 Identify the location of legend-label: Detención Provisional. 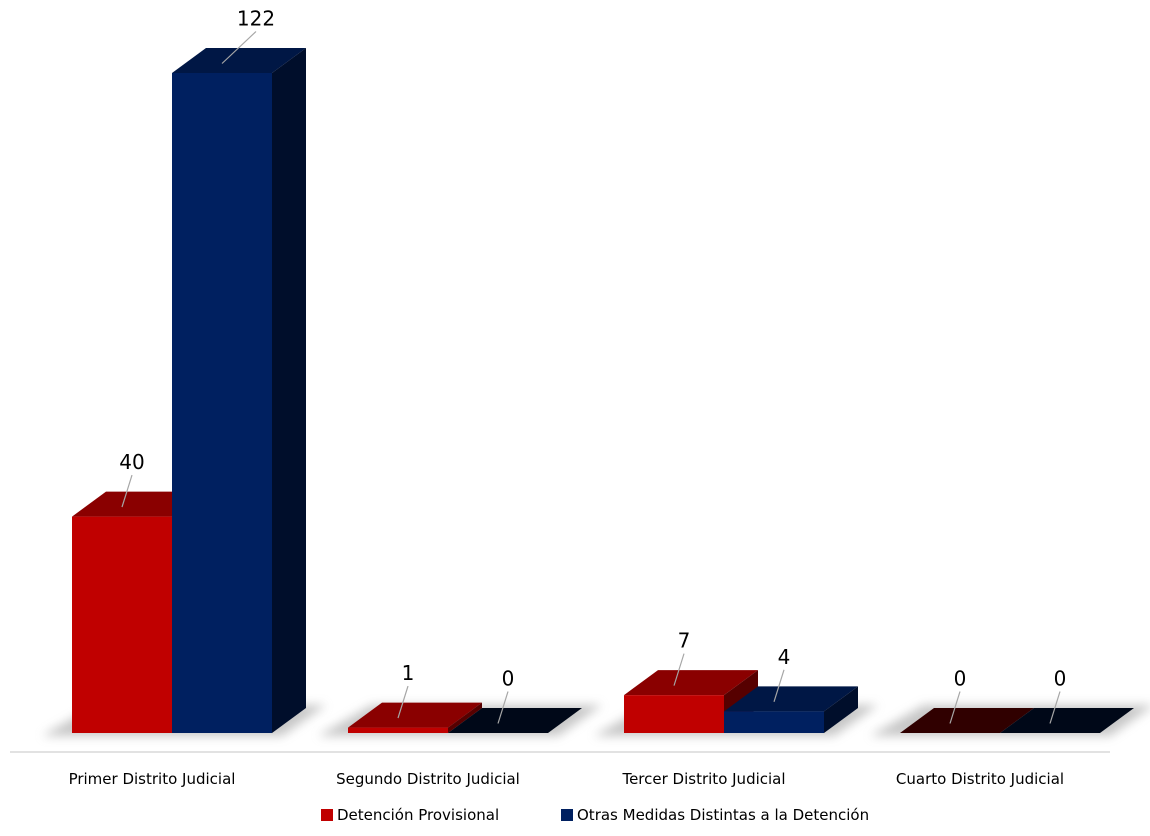
(418, 815).